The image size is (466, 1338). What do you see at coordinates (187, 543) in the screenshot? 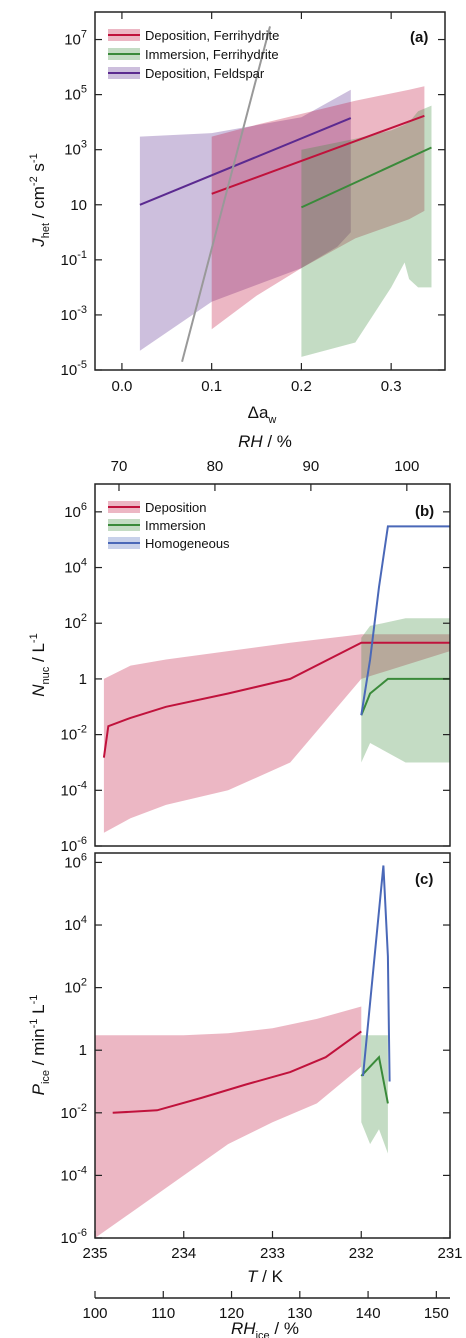
I see `legend-label-homogeneous: Homogeneous` at bounding box center [187, 543].